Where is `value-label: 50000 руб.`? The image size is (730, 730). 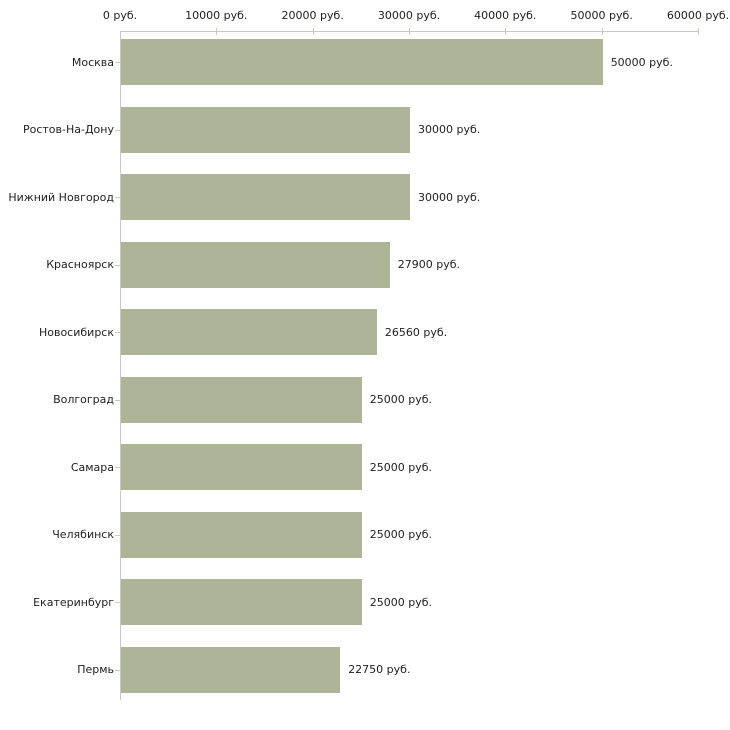 value-label: 50000 руб. is located at coordinates (641, 62).